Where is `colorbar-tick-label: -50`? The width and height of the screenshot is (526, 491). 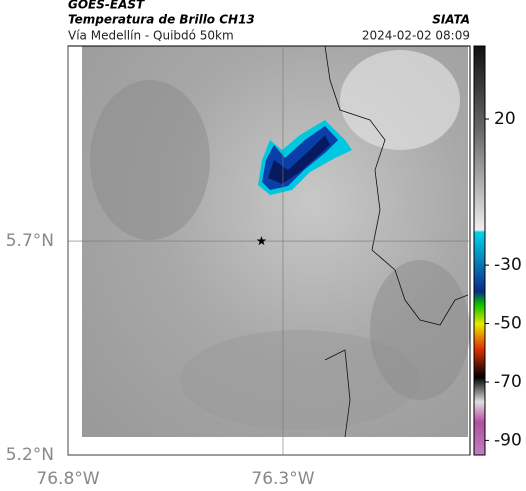
colorbar-tick-label: -50 is located at coordinates (508, 324).